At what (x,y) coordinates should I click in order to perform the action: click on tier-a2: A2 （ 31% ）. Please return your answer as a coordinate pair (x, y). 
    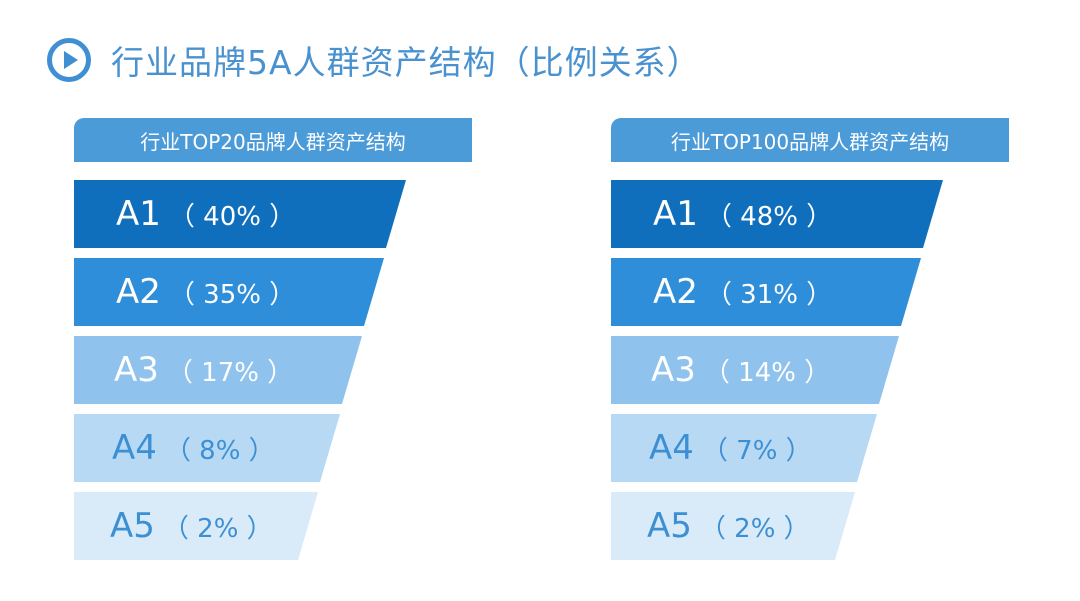
    Looking at the image, I should click on (766, 292).